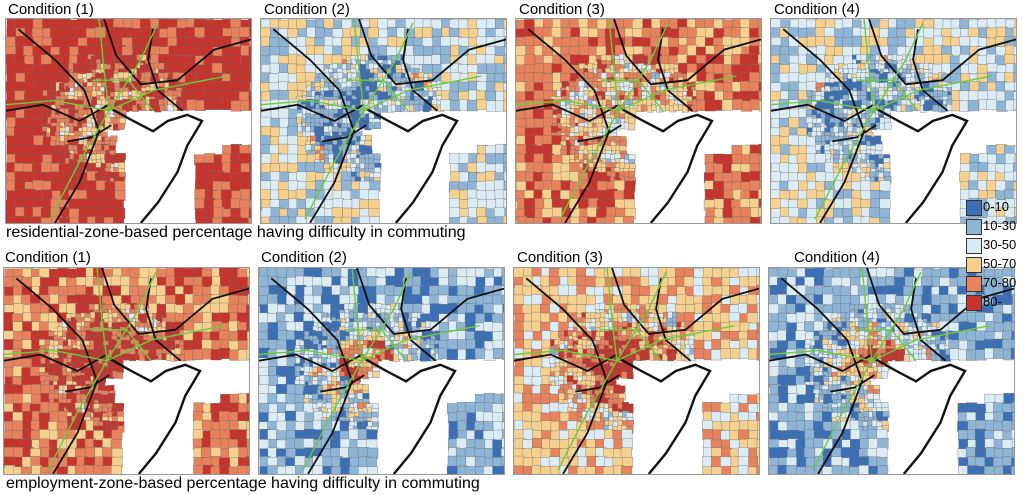 Image resolution: width=1024 pixels, height=495 pixels. I want to click on choropleth-svg, so click(128, 121).